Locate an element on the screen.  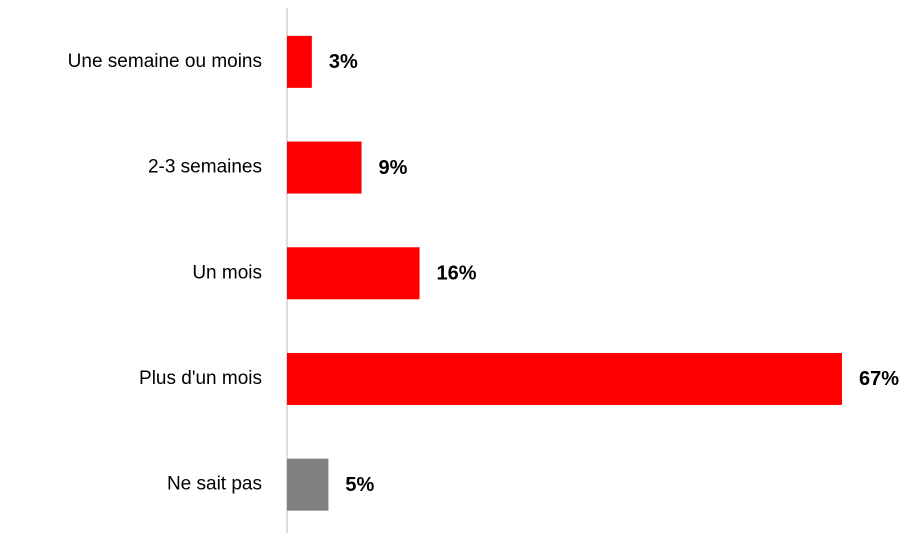
data-label: 3% is located at coordinates (343, 62).